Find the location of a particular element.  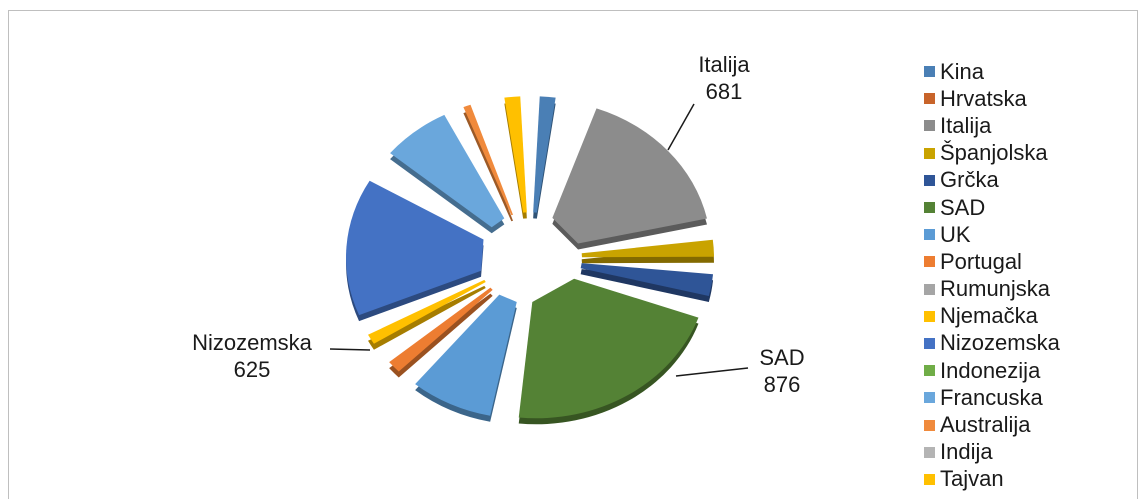

legend-label: Tajvan is located at coordinates (972, 479).